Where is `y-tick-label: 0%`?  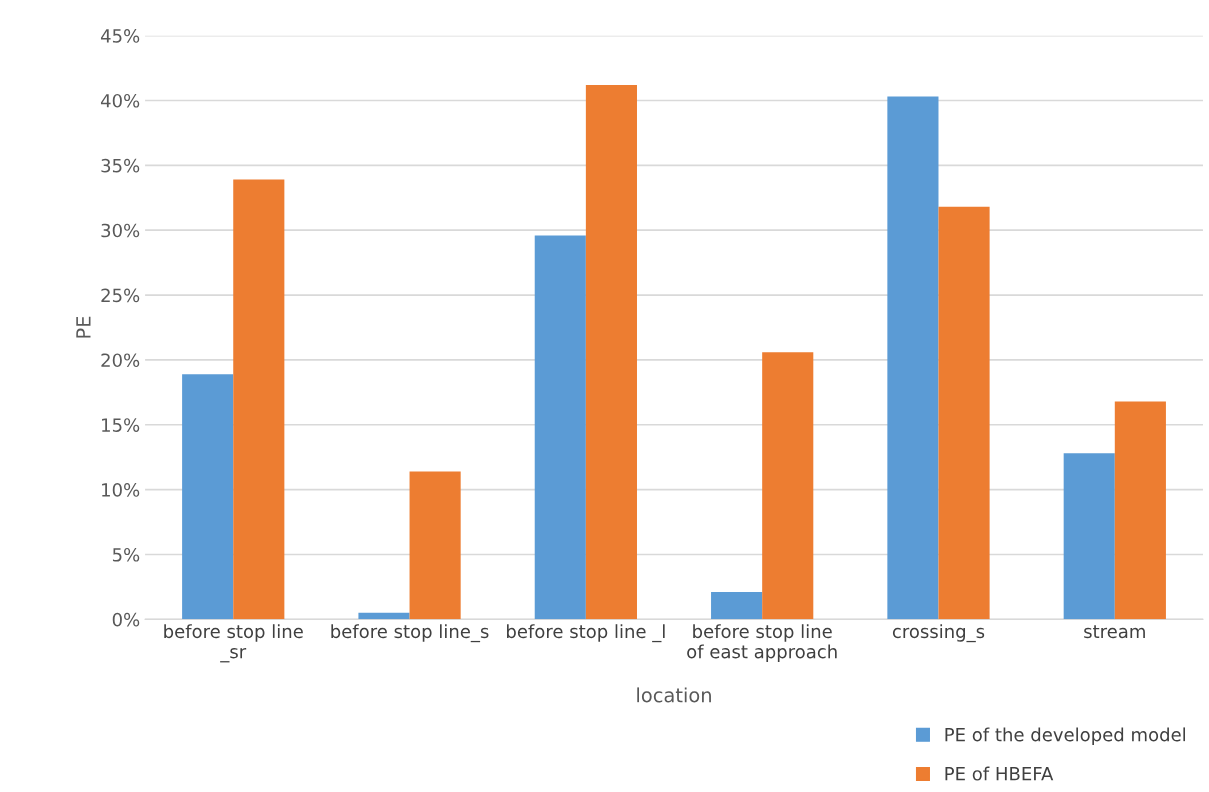 y-tick-label: 0% is located at coordinates (126, 619).